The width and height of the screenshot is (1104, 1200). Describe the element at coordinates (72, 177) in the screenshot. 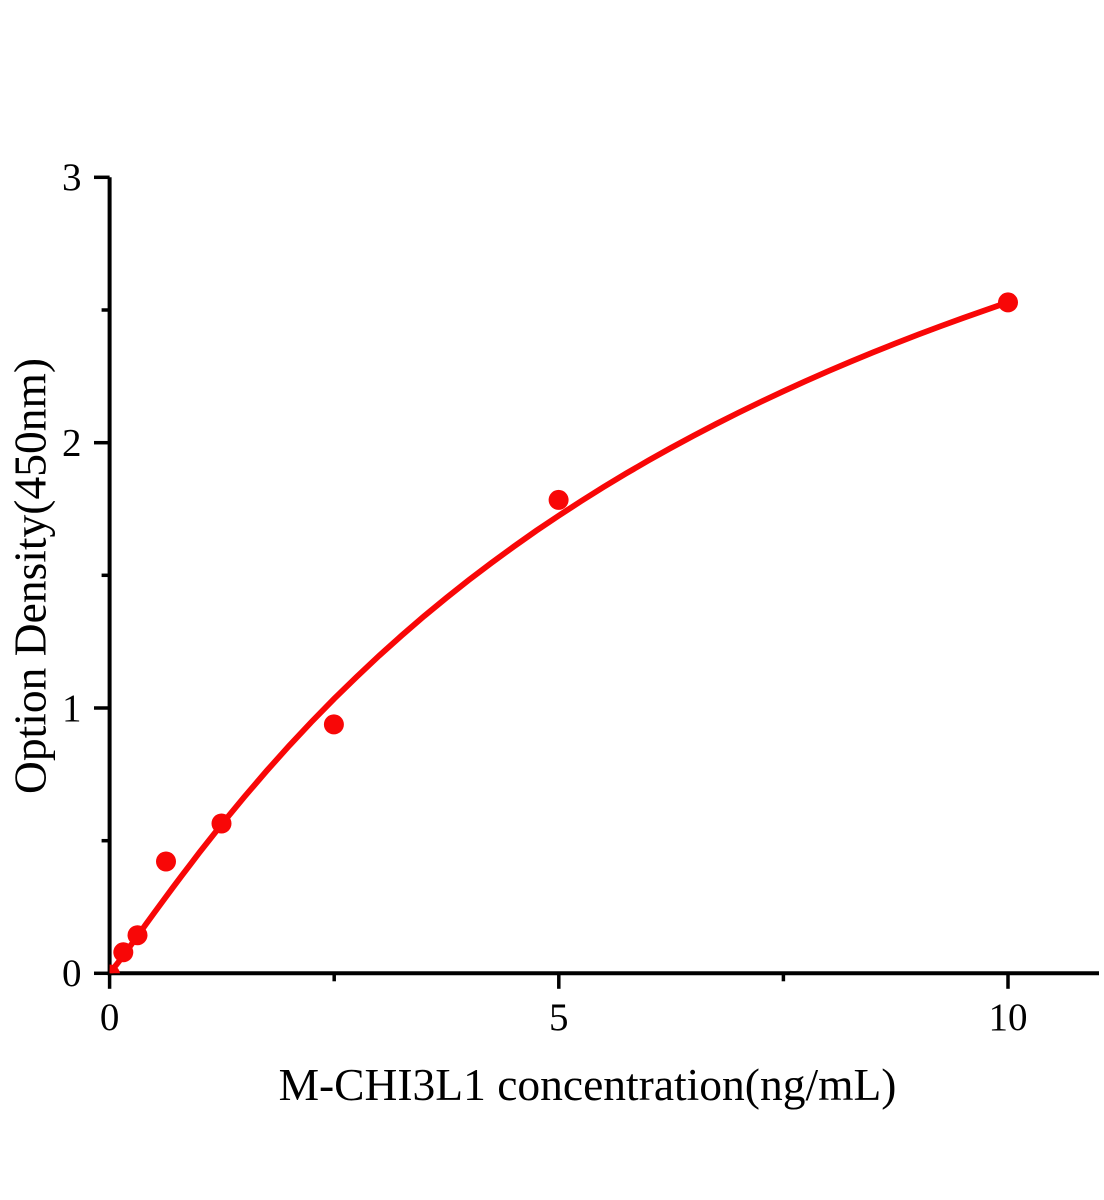

I see `svg-text: 3` at that location.